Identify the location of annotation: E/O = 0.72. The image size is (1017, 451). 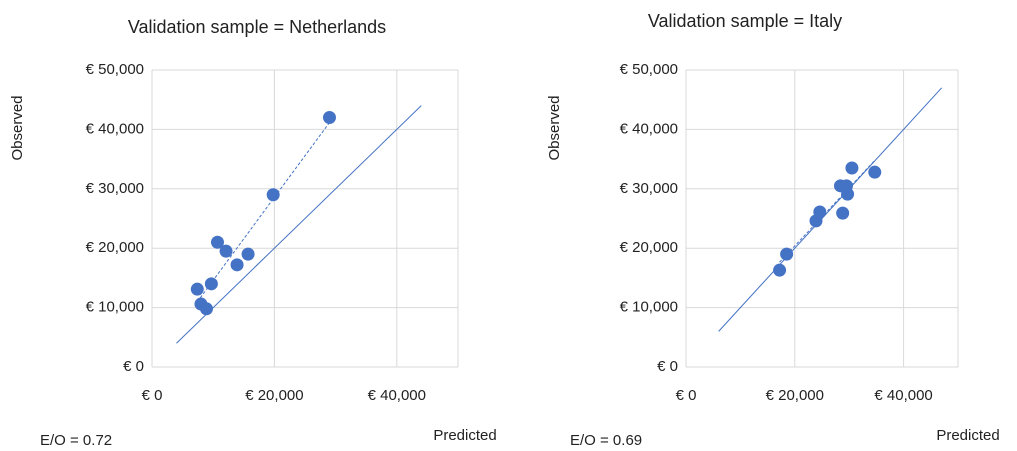
(76, 440).